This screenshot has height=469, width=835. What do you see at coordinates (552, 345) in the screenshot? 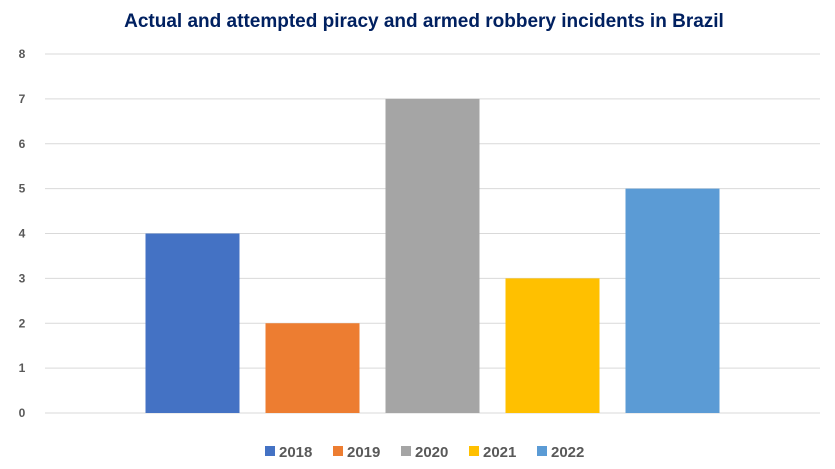
I see `bar-2021` at bounding box center [552, 345].